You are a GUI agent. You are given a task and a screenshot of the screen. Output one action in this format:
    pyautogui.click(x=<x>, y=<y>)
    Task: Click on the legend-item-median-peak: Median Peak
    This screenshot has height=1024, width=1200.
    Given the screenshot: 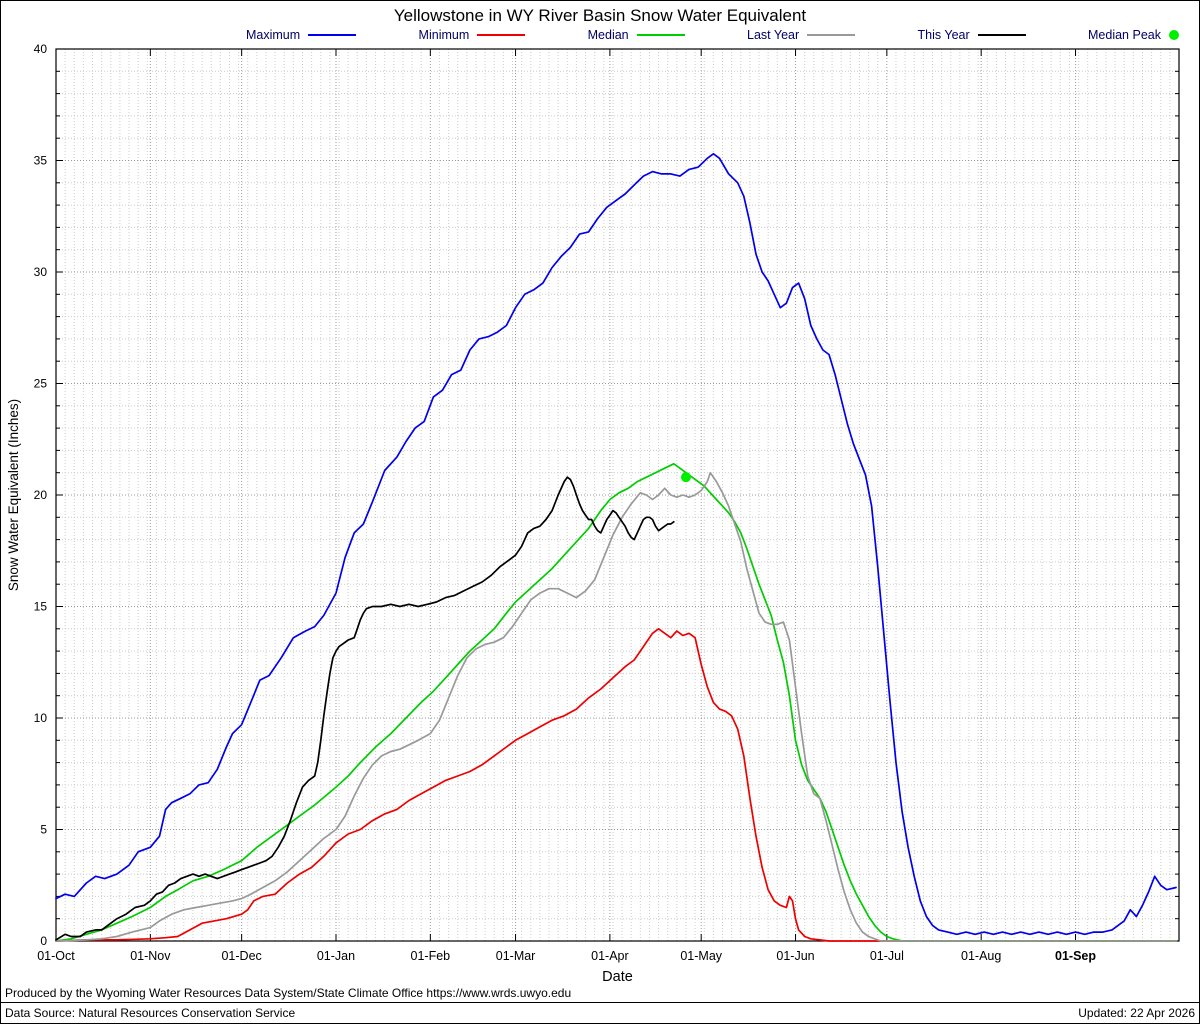 What is the action you would take?
    pyautogui.click(x=1133, y=35)
    